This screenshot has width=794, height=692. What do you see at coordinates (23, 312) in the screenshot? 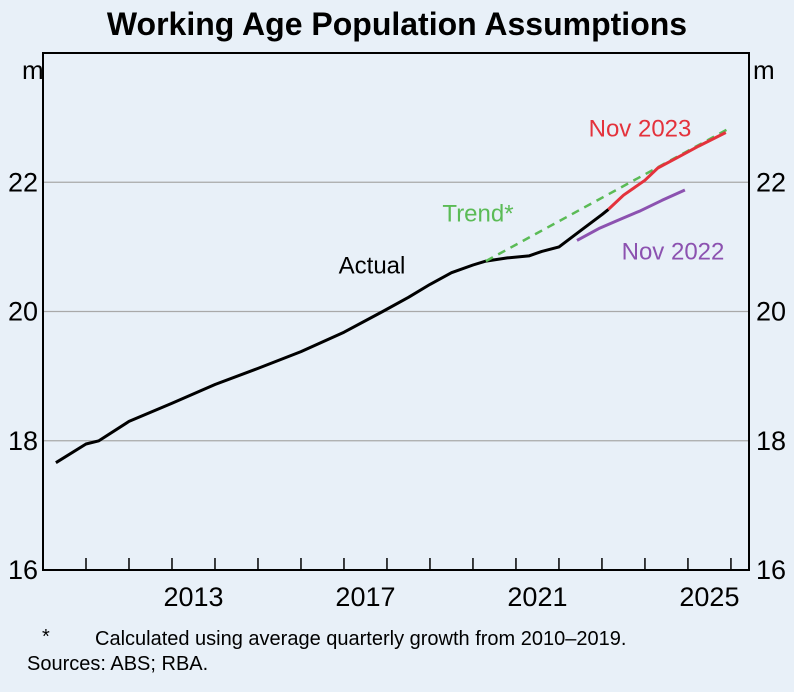
I see `y-tick-label-left-20: 20` at bounding box center [23, 312].